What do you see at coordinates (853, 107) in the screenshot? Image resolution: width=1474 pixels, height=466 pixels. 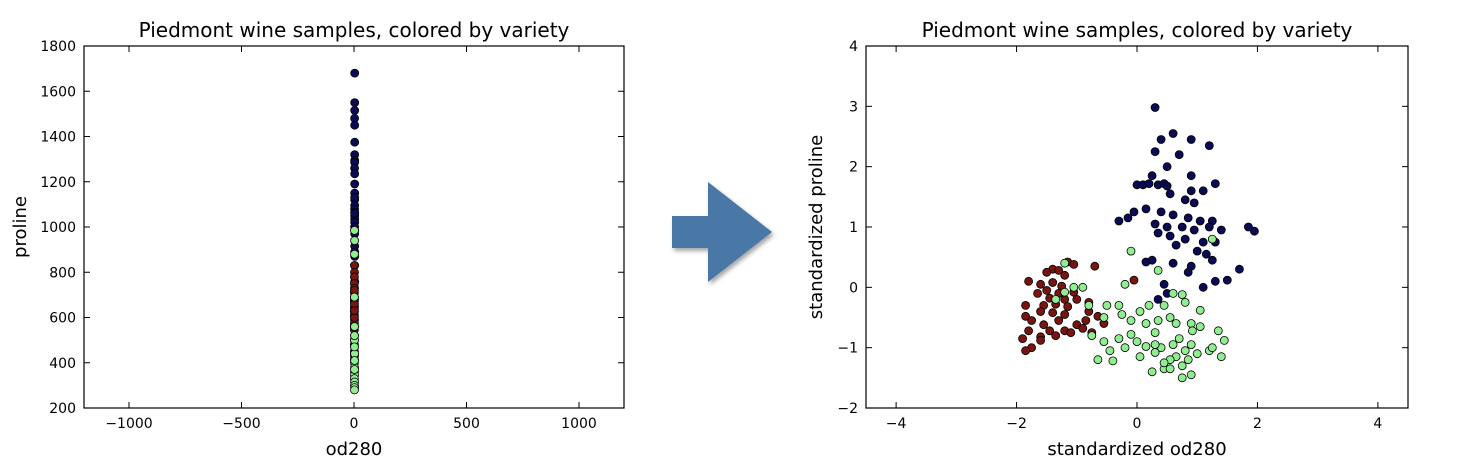 I see `chart-right-y-tick-label: 3` at bounding box center [853, 107].